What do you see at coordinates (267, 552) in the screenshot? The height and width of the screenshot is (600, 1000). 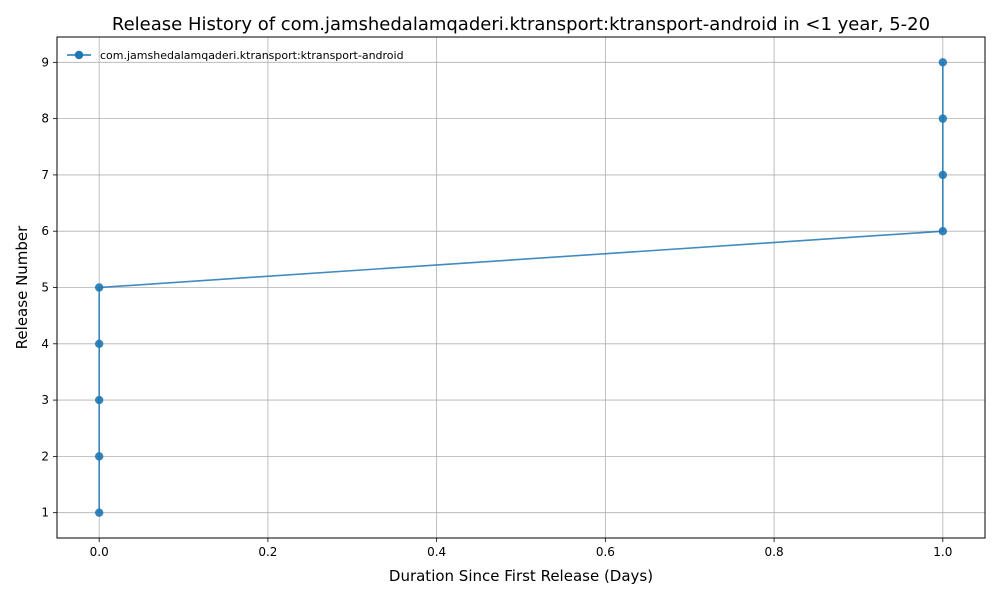 I see `x-tick-label: 0.2` at bounding box center [267, 552].